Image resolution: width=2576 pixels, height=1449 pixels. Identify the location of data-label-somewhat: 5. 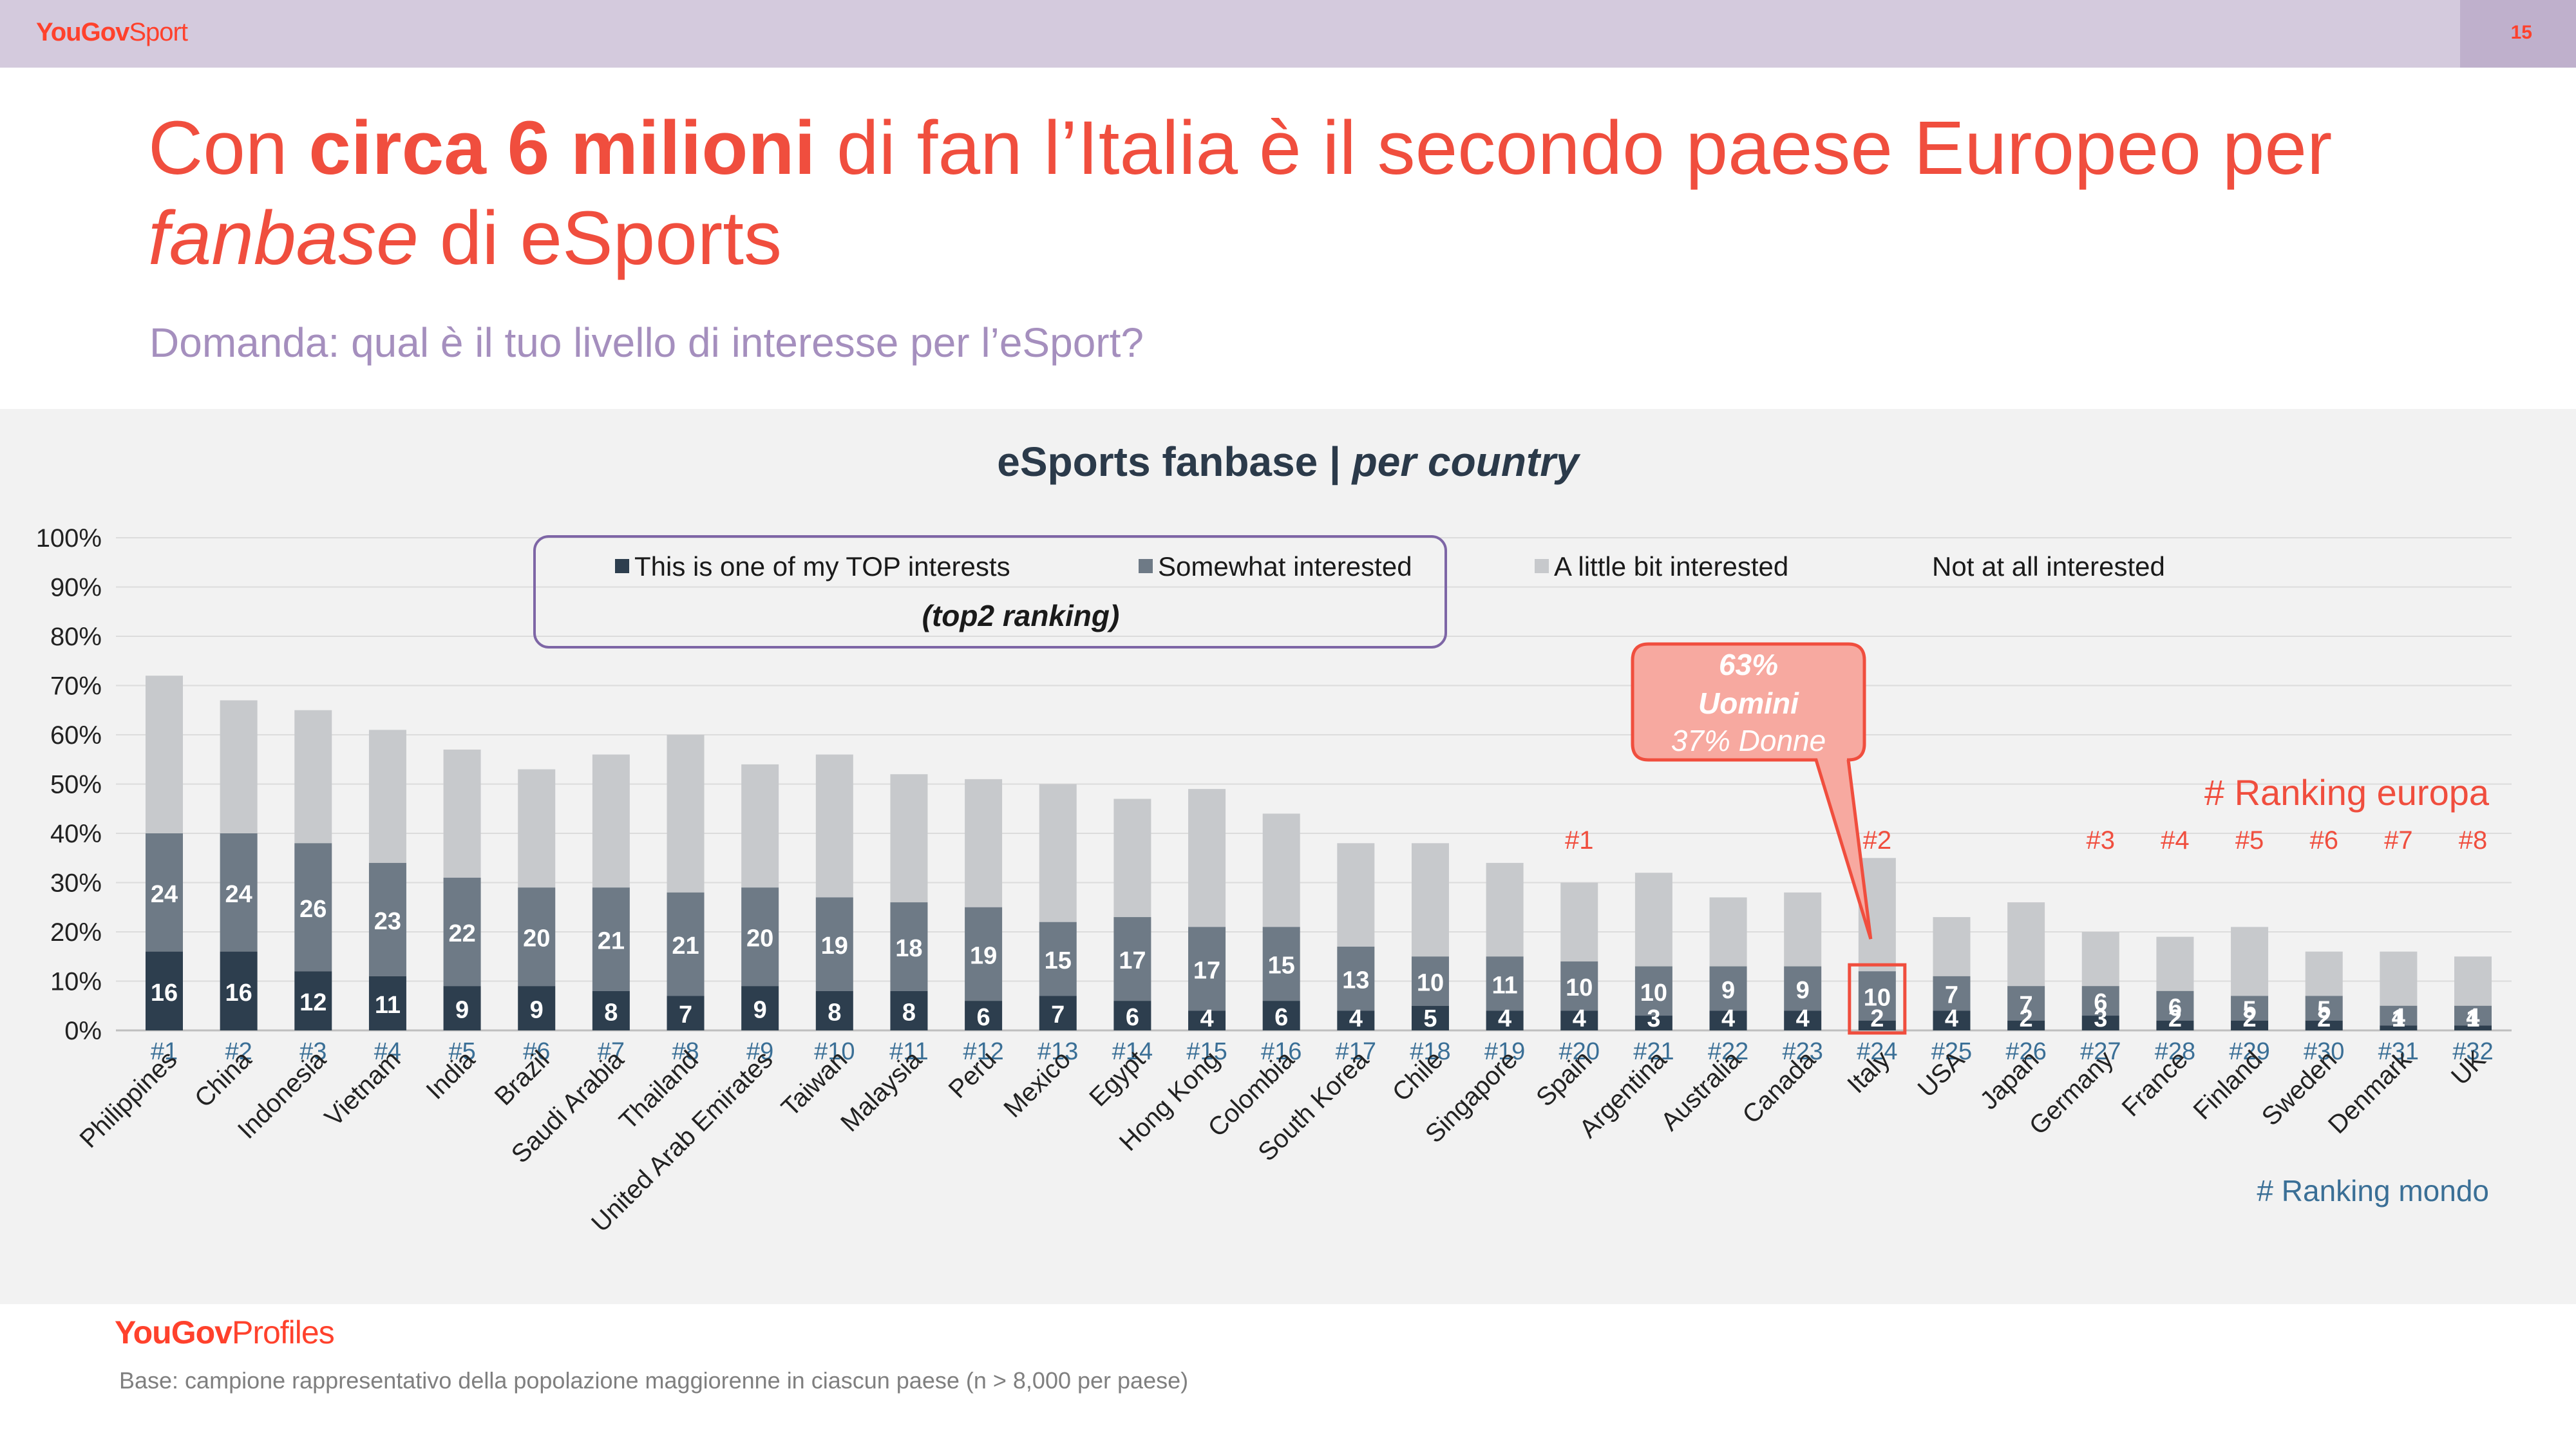
(2249, 1010).